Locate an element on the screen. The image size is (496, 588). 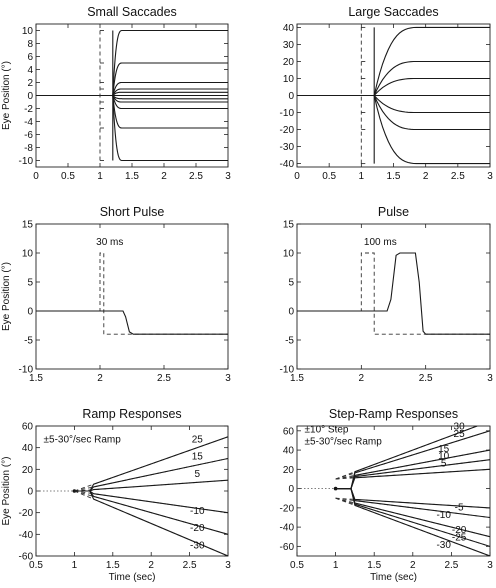
ramp-velocity-label: 5 is located at coordinates (197, 474).